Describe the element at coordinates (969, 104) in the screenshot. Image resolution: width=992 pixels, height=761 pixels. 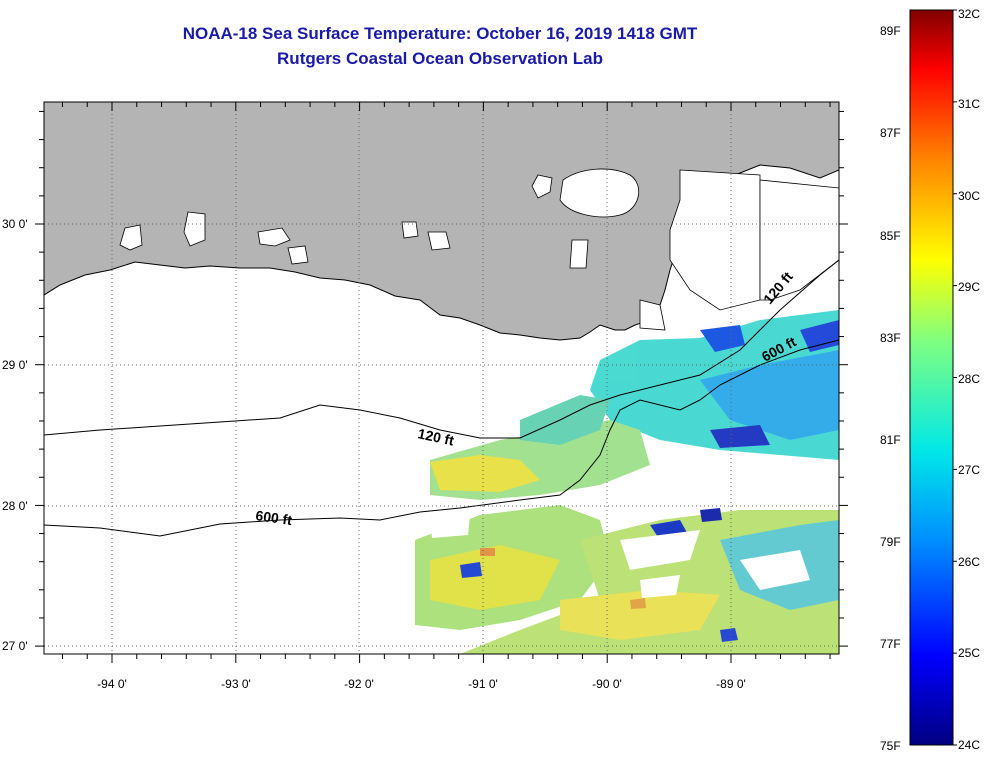
I see `celsius-label: 31C` at that location.